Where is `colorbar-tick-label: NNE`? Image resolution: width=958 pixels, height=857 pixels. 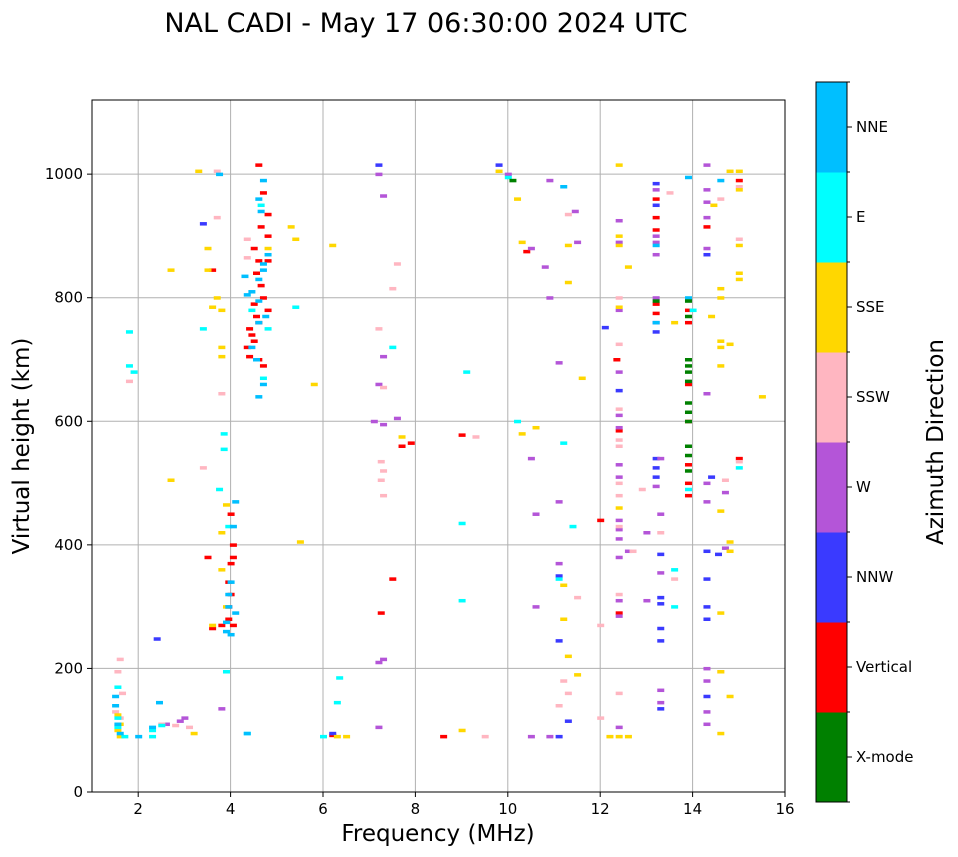 colorbar-tick-label: NNE is located at coordinates (872, 127).